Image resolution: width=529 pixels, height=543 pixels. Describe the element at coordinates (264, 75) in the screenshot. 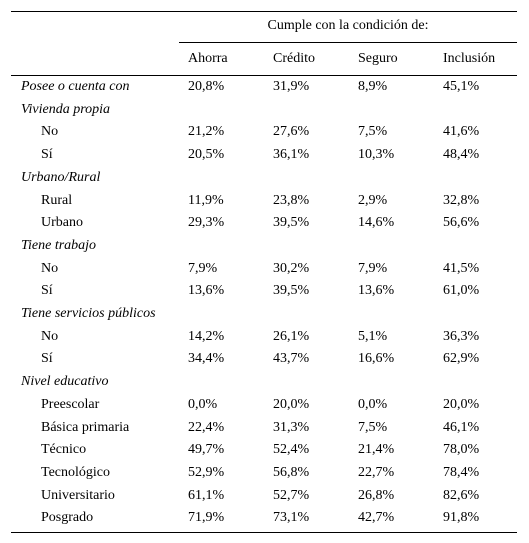

I see `header-bottom-rule` at that location.